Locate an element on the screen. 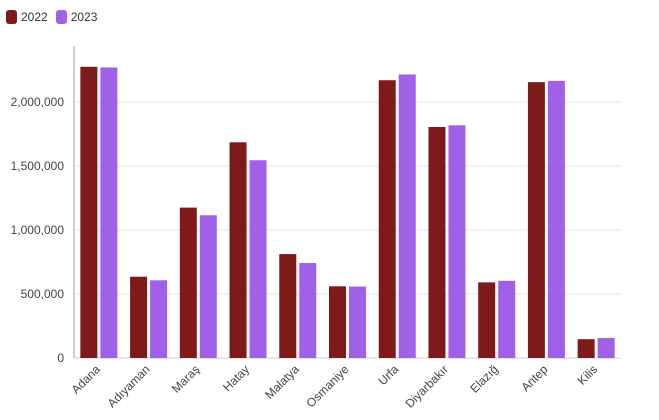  y-tick-label: 1,000,000 is located at coordinates (38, 230).